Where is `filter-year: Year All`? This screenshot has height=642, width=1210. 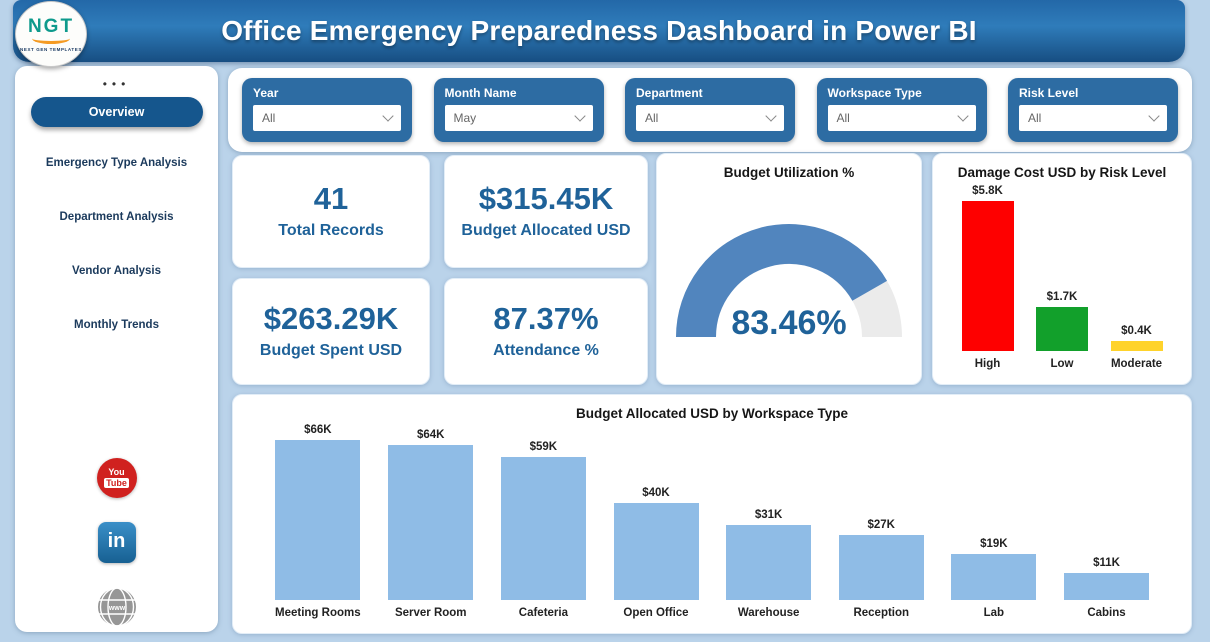
filter-year: Year All is located at coordinates (327, 110).